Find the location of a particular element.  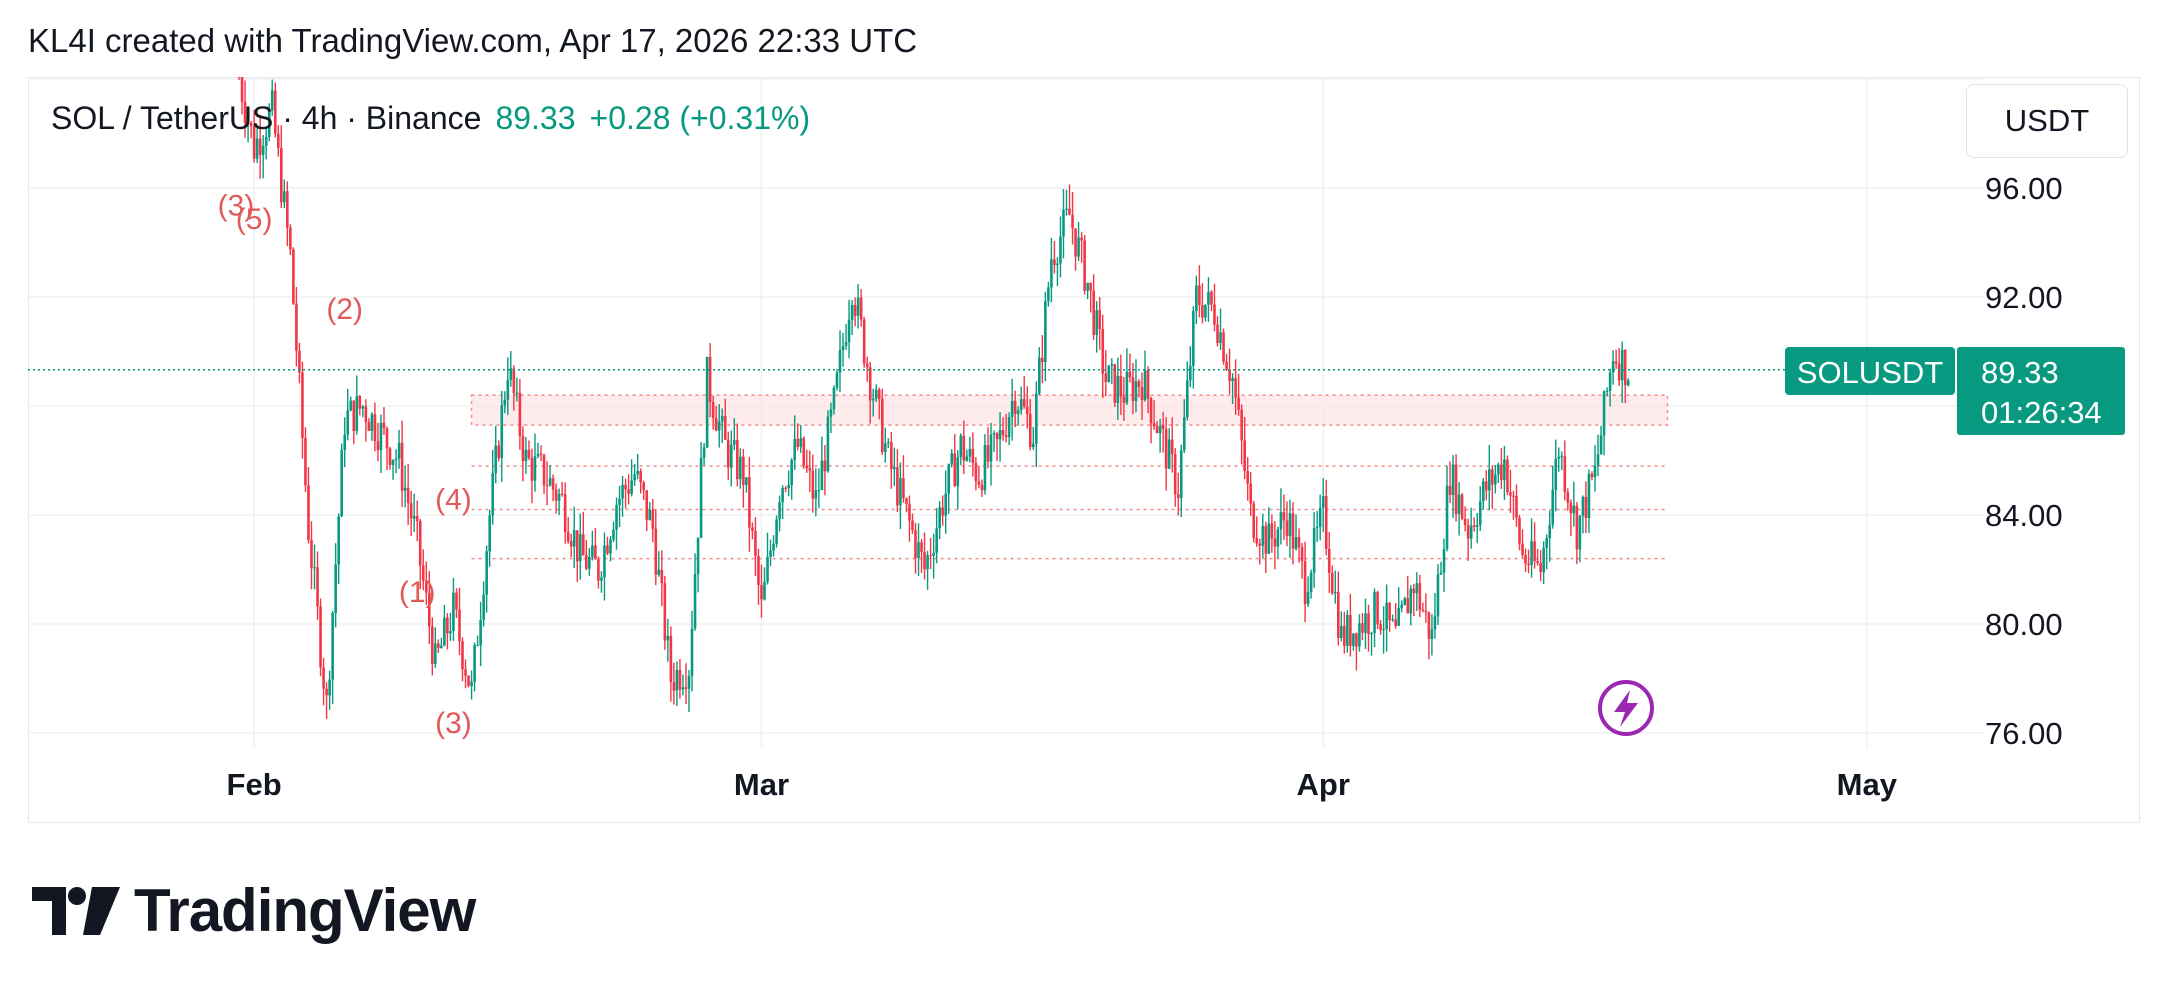

wave-label: (4) is located at coordinates (453, 500).